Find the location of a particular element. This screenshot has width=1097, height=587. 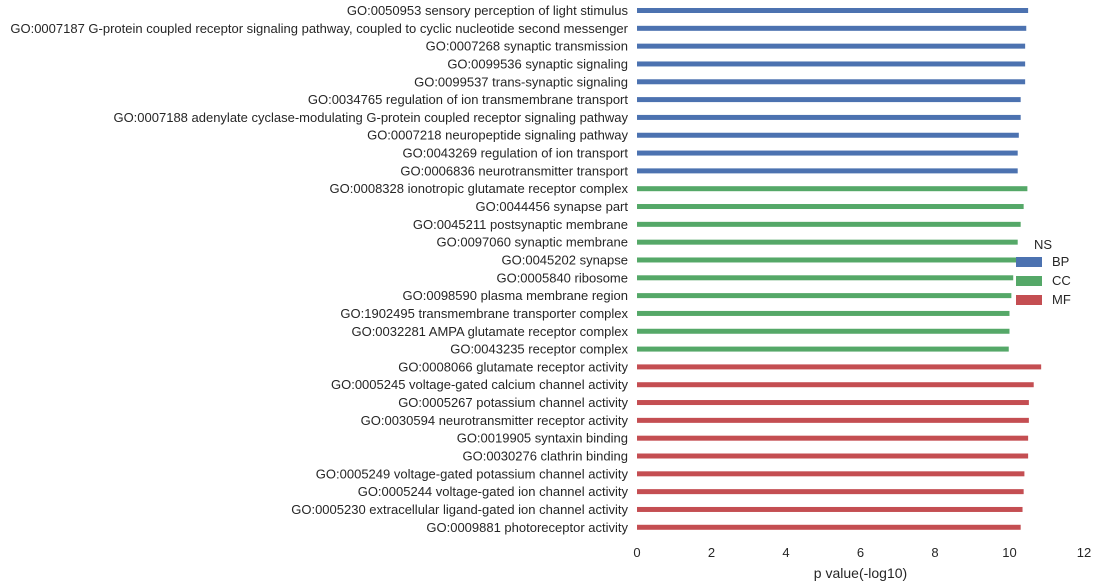

legend-label-mf: MF is located at coordinates (1061, 299).